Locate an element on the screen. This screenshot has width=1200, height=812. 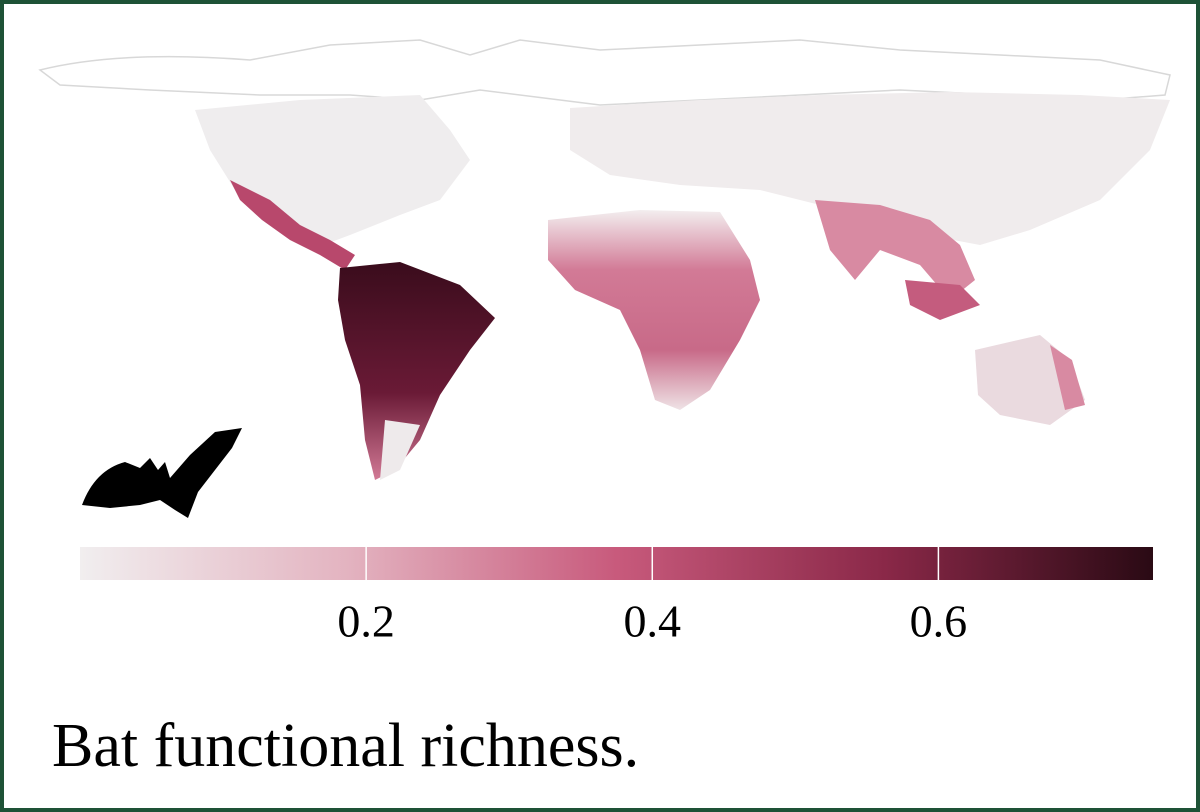
arctic-outline is located at coordinates (604, 72).